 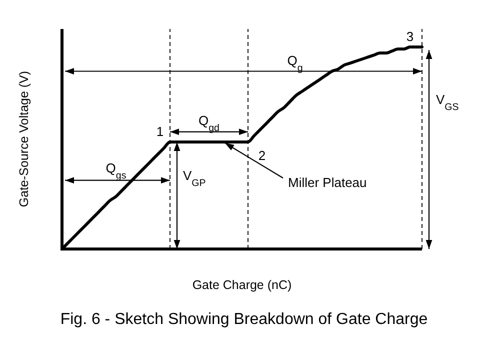 I want to click on text: V$_{GS}$, so click(x=448, y=102).